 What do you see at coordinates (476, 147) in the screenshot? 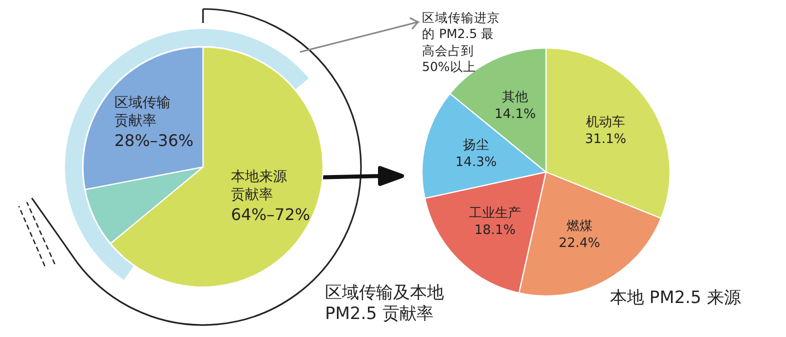
I see `slice-label: 扬尘` at bounding box center [476, 147].